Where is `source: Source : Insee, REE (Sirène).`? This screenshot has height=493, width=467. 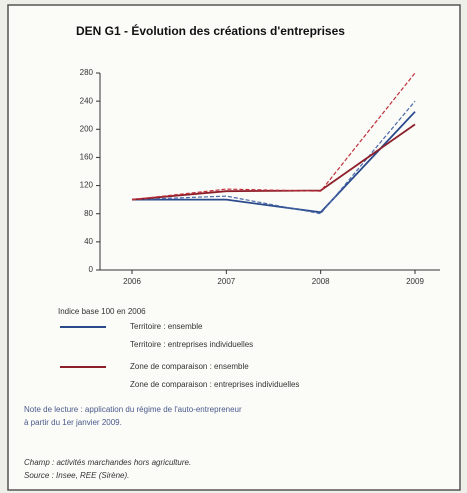
source: Source : Insee, REE (Sirène). is located at coordinates (76, 475).